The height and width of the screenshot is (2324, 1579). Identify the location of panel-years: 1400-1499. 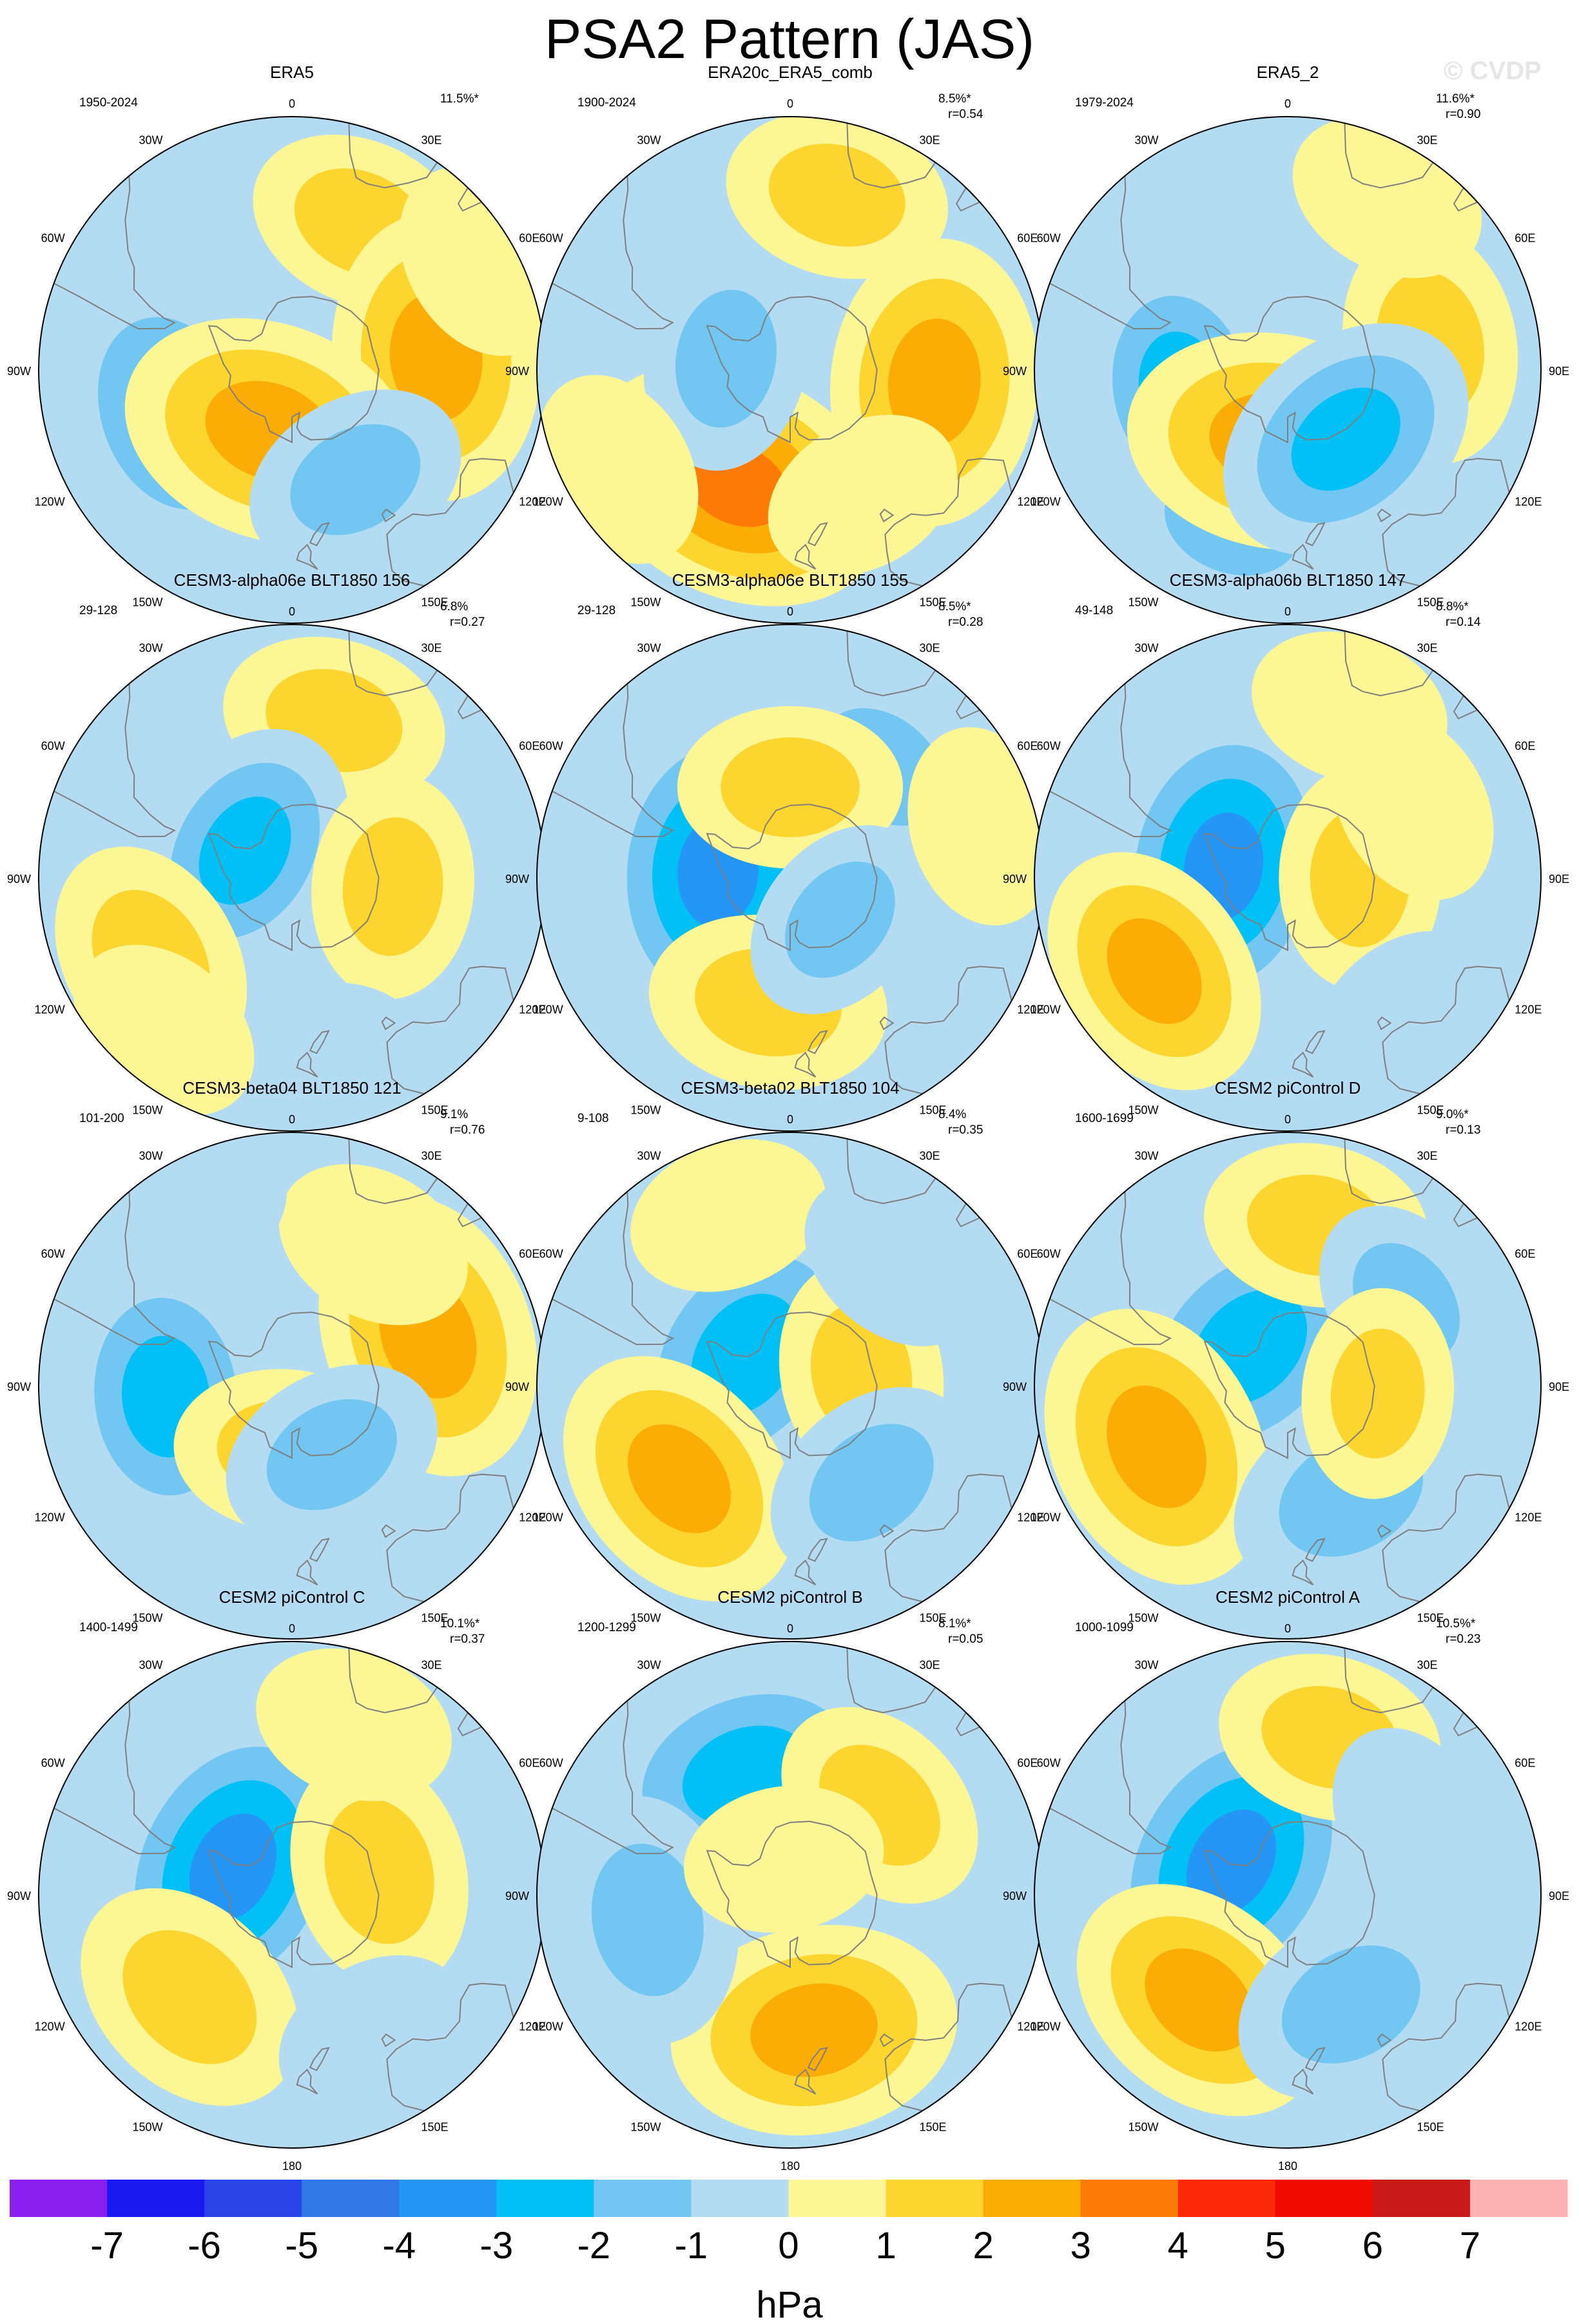
(108, 1627).